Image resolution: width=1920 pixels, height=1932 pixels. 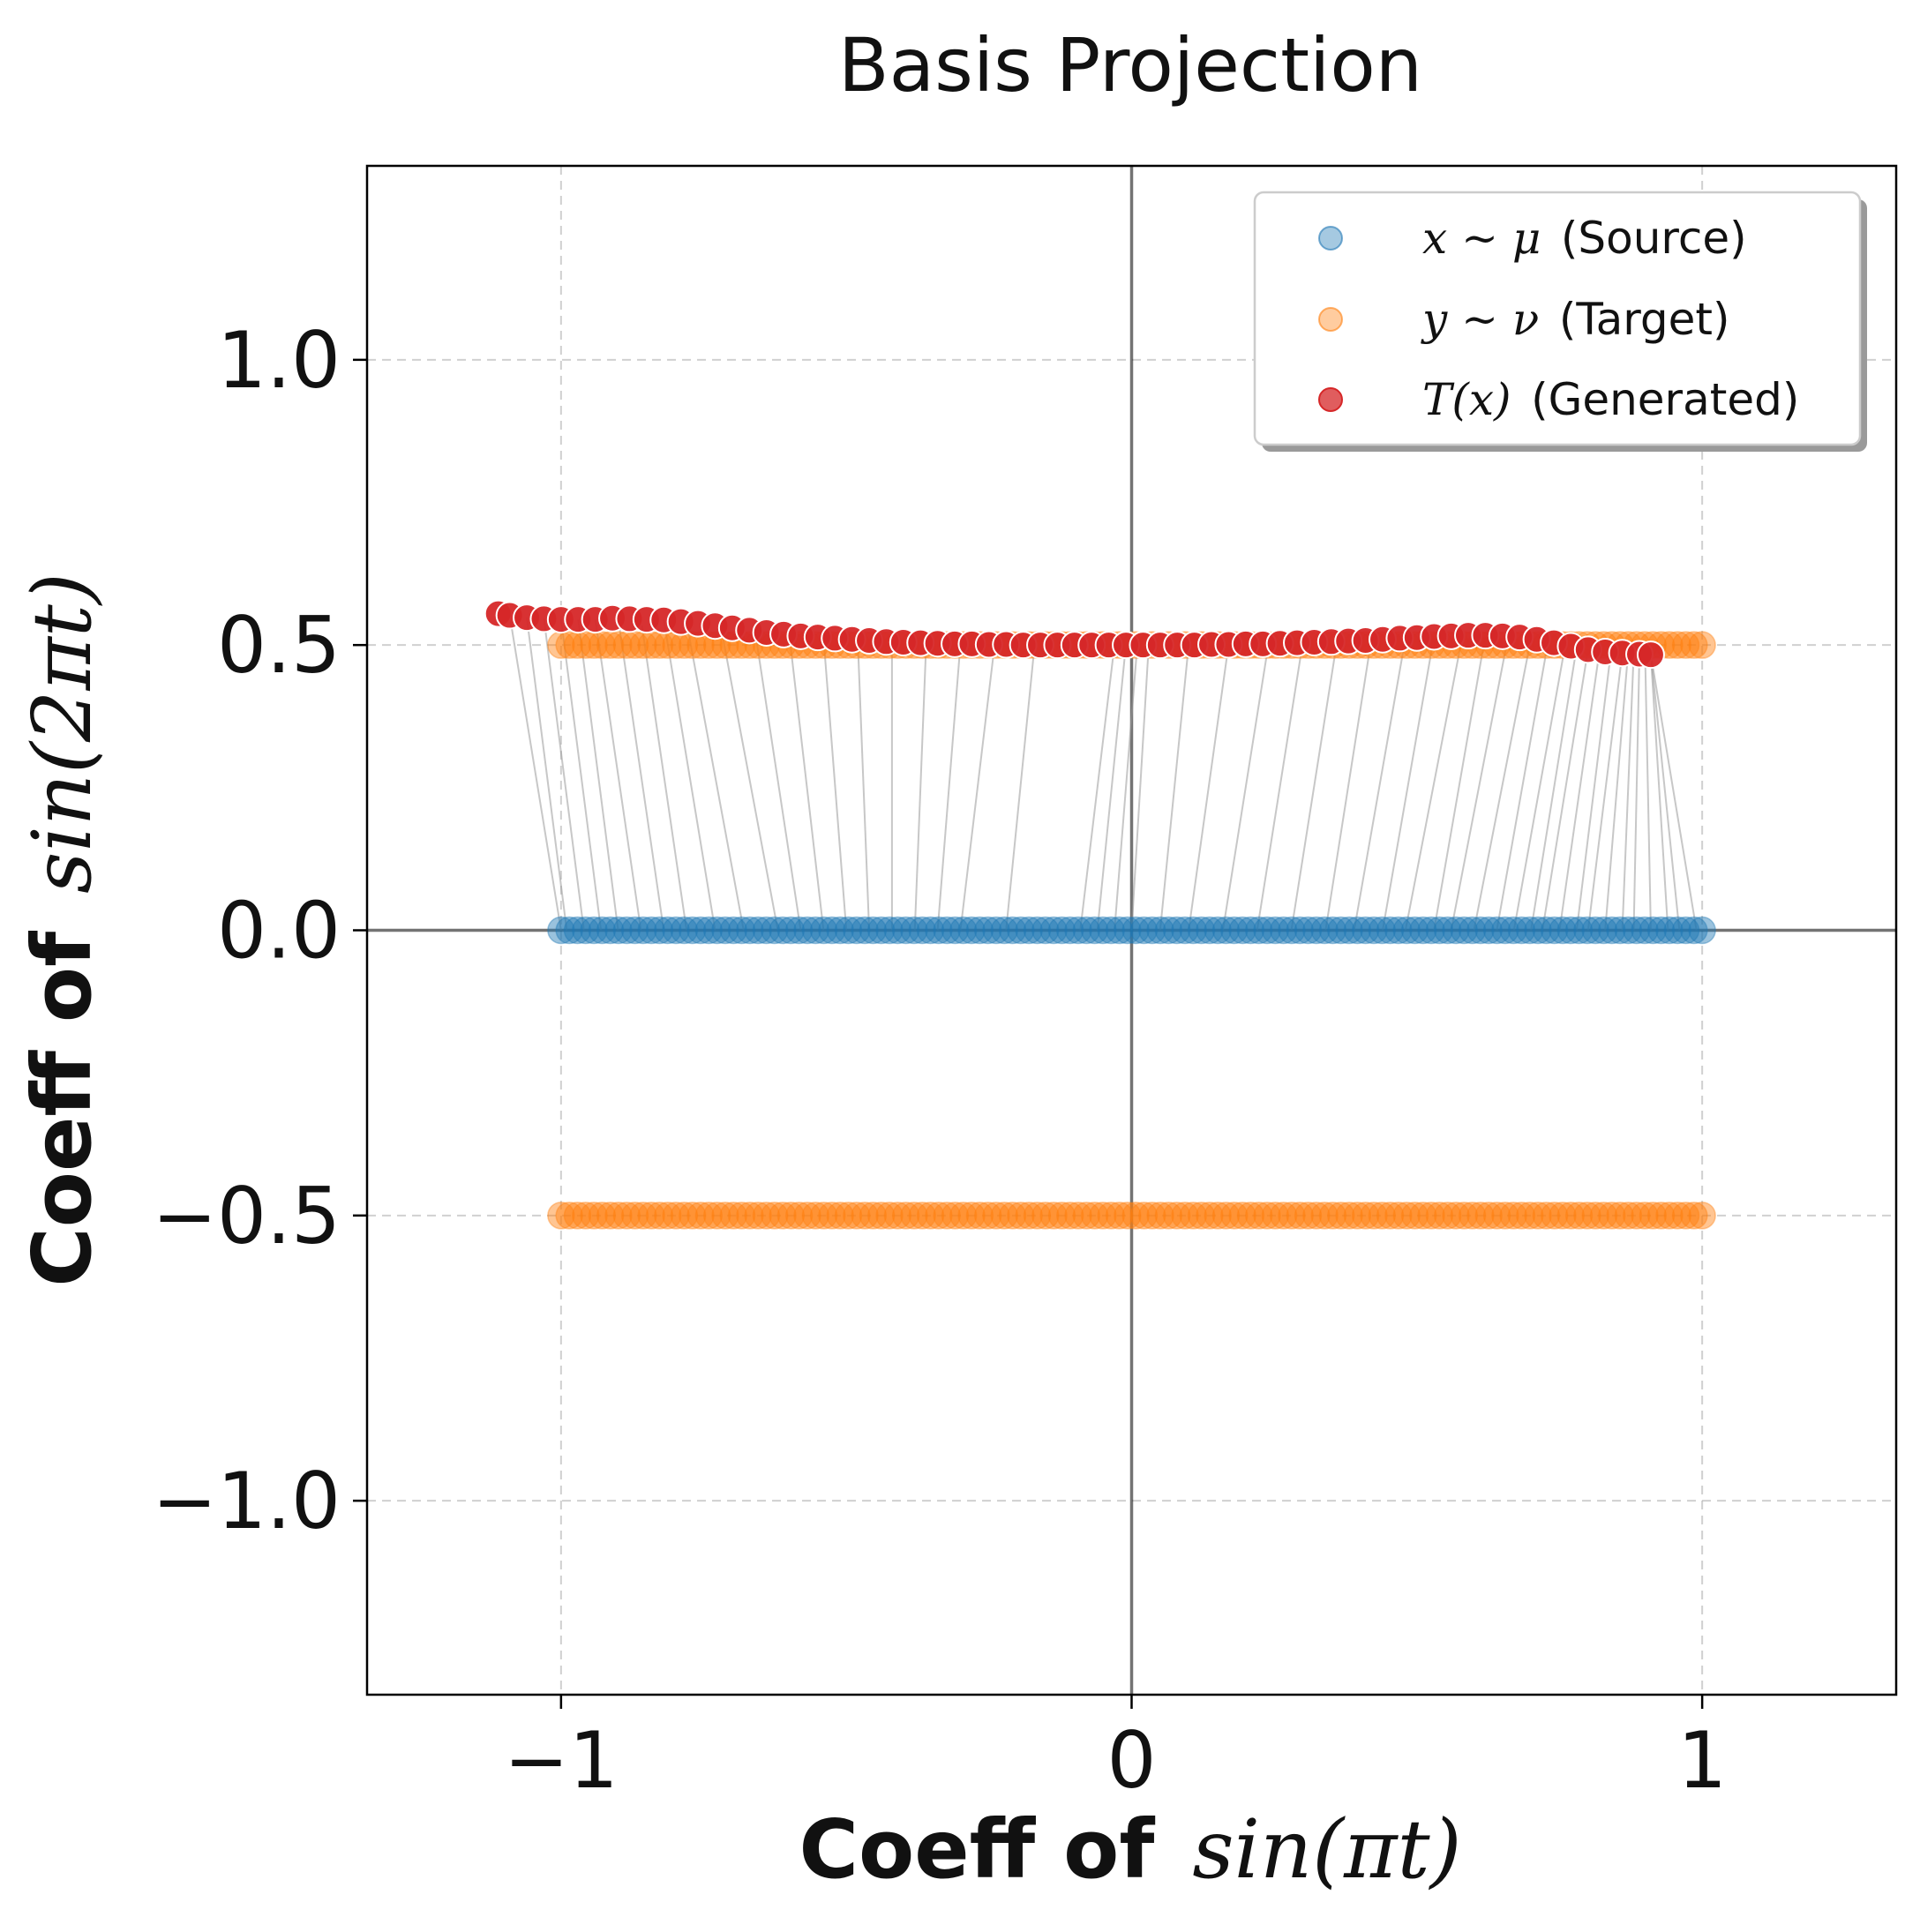 What do you see at coordinates (1130, 66) in the screenshot?
I see `chart-title: Basis Projection` at bounding box center [1130, 66].